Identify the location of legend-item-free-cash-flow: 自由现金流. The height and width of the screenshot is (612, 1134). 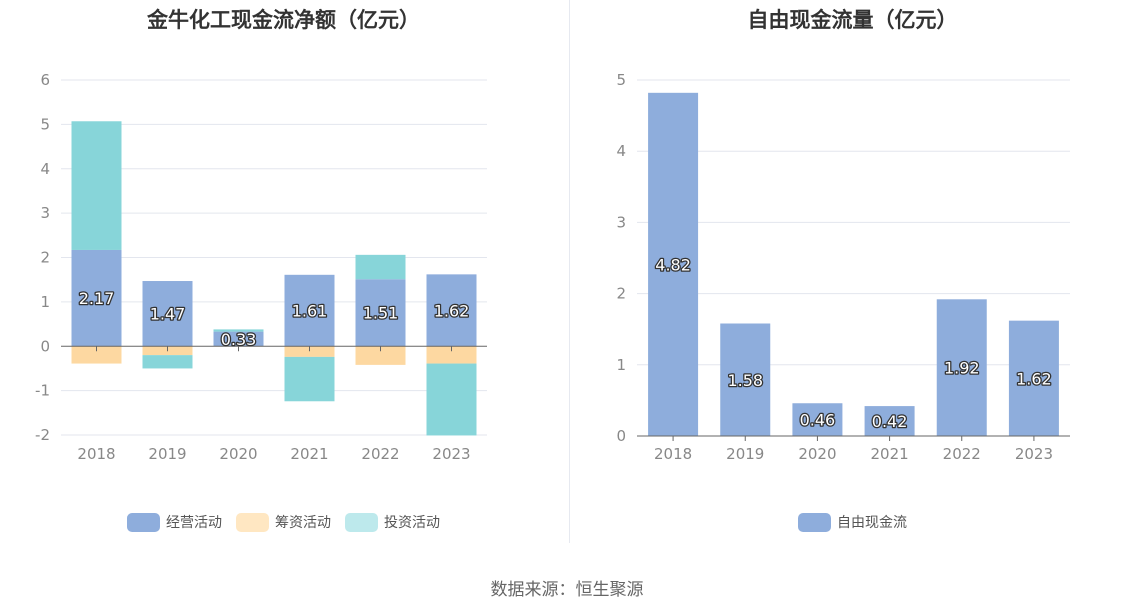
(852, 522).